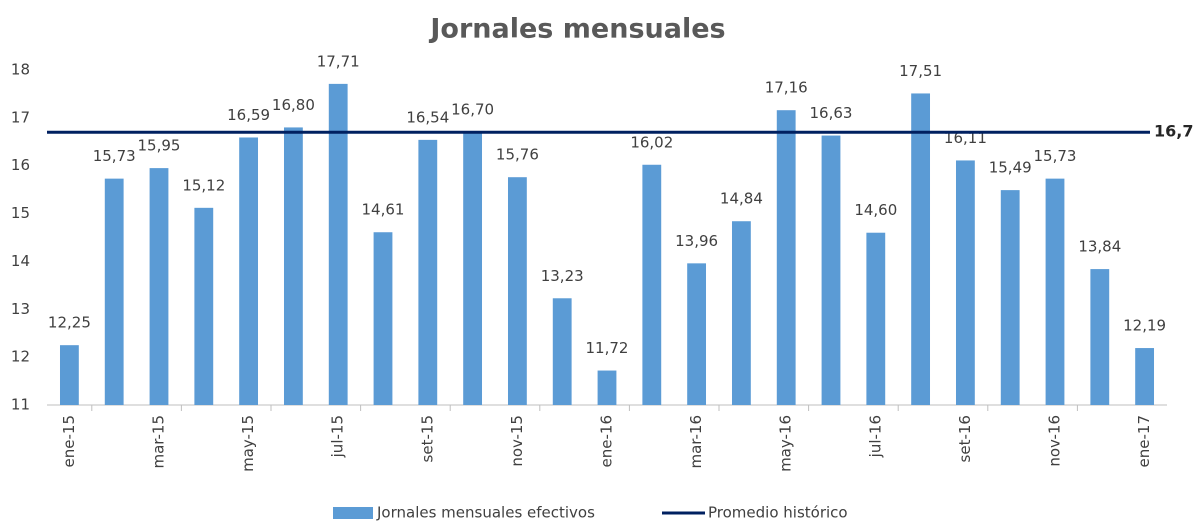 The image size is (1194, 527). I want to click on y-tick-label: 18, so click(20, 70).